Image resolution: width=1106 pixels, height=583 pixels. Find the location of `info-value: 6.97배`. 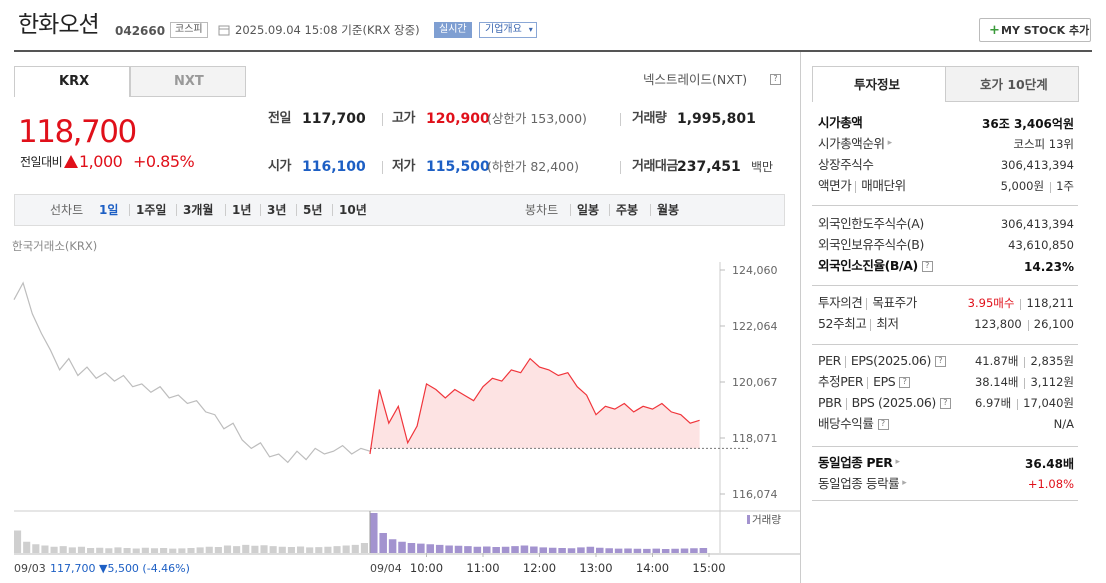

info-value: 6.97배 is located at coordinates (993, 403).